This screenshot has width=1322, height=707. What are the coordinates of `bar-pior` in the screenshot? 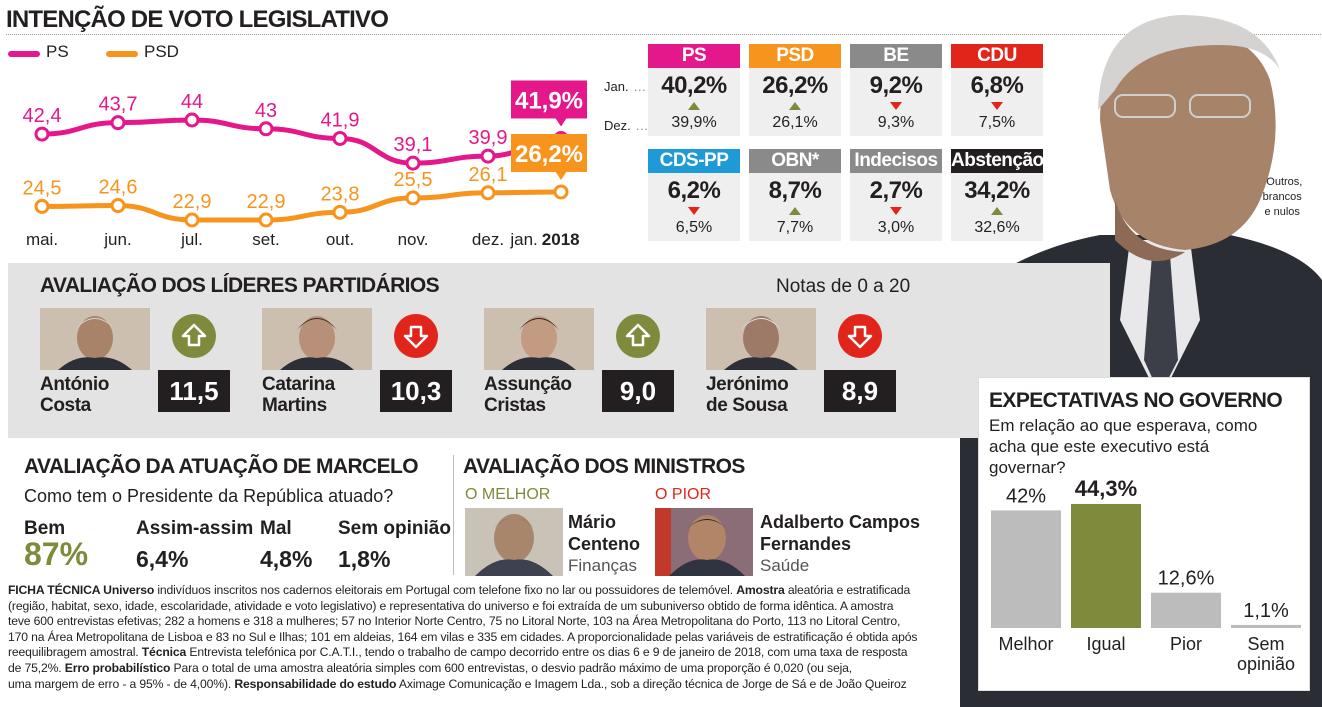 It's located at (1186, 610).